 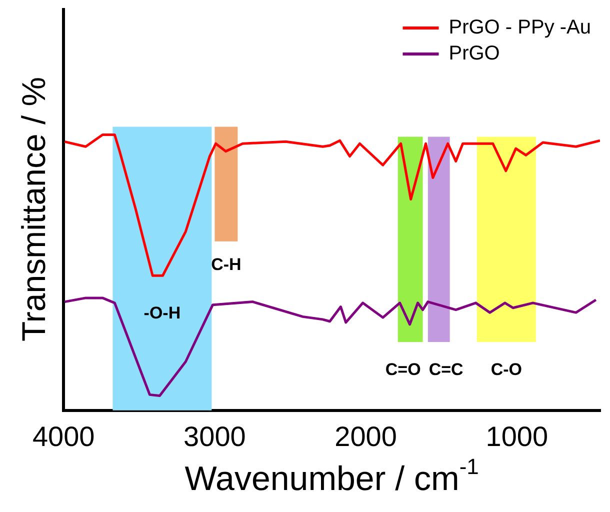 I want to click on band-label: C=O, so click(x=403, y=369).